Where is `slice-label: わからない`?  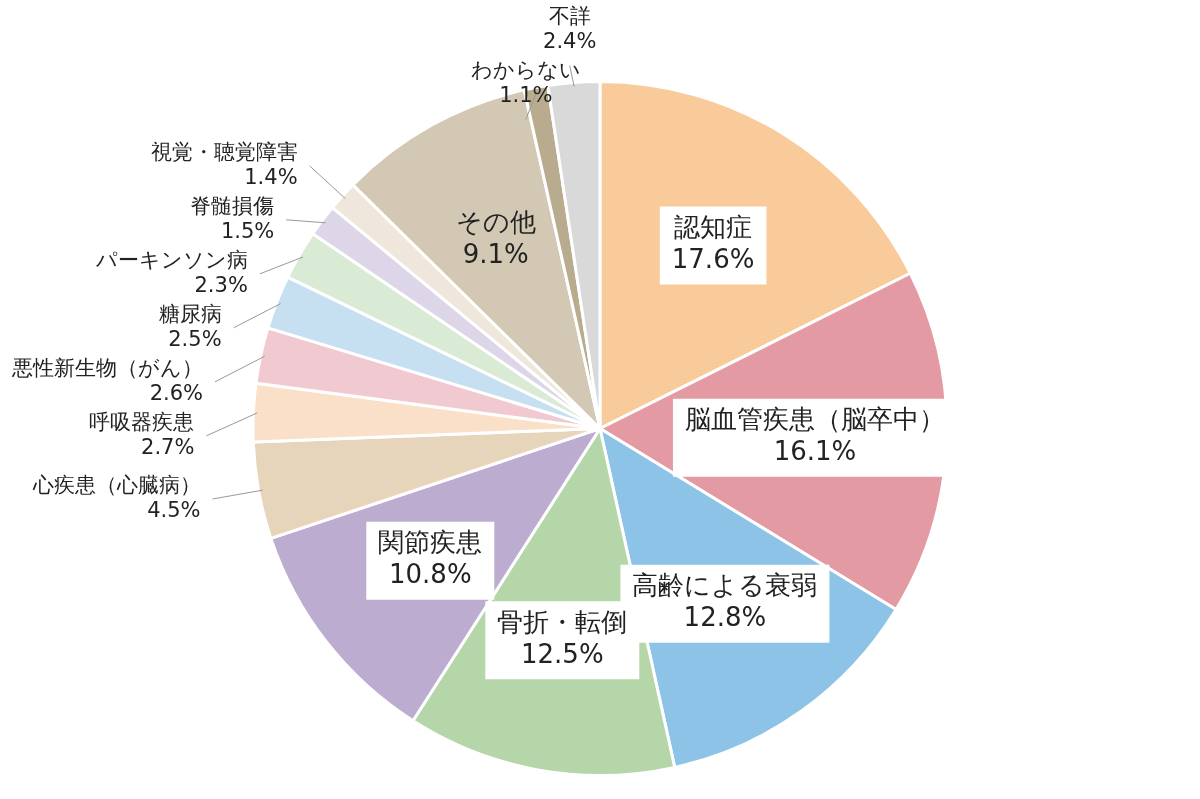 slice-label: わからない is located at coordinates (525, 70).